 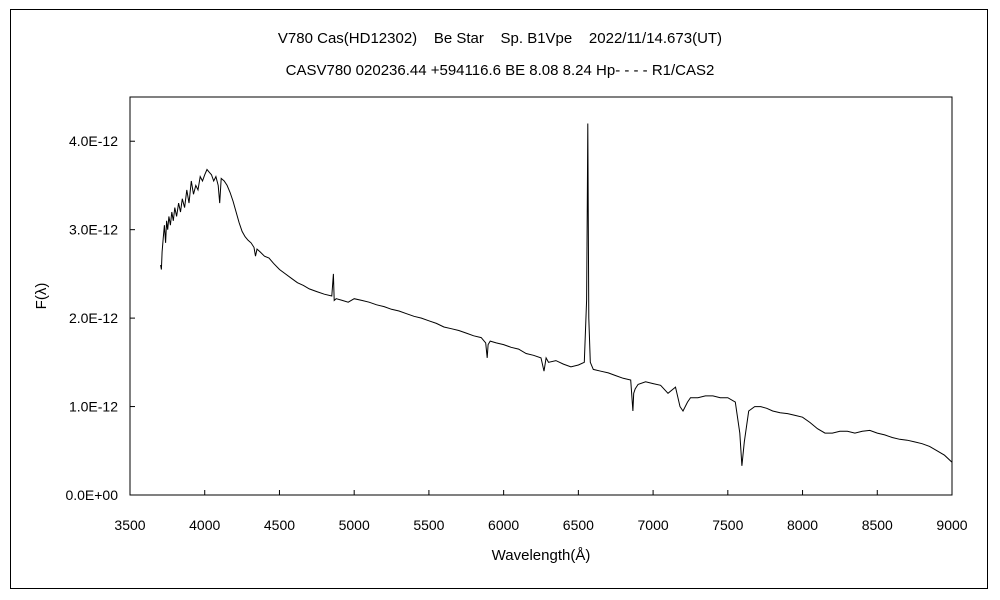 I want to click on y-axis: 0.0E+00 1.0E-12 2.0E-12 3.0E-12 4.0E-12, so click(x=100, y=318).